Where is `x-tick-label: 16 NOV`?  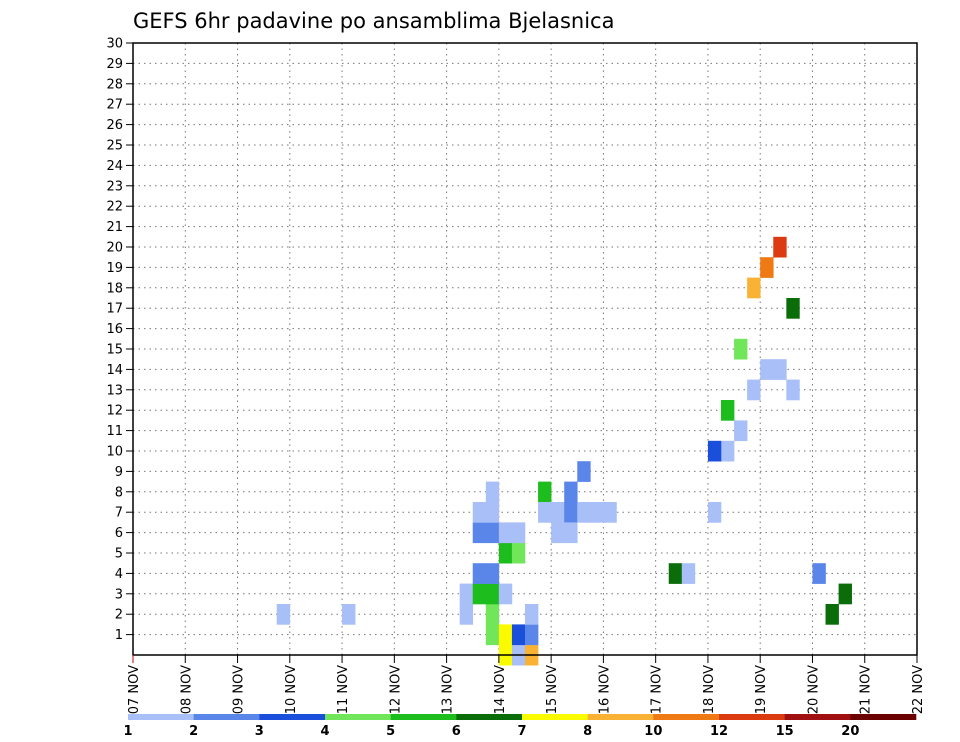
x-tick-label: 16 NOV is located at coordinates (604, 689).